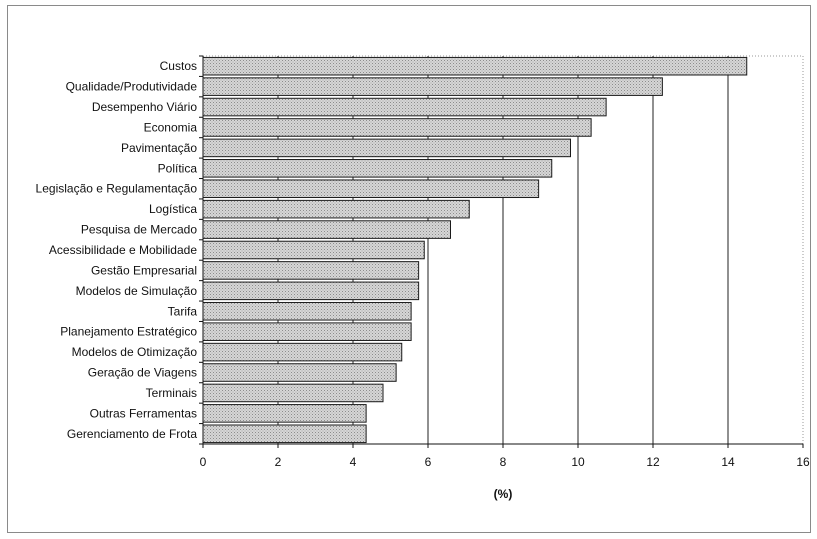  Describe the element at coordinates (203, 462) in the screenshot. I see `x-tick-label-0: 0` at that location.